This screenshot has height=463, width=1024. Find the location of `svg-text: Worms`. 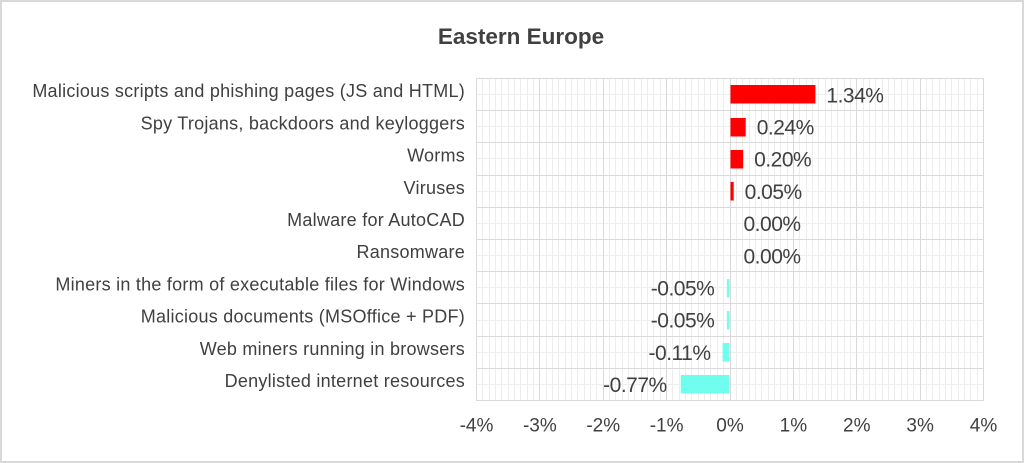

svg-text: Worms is located at coordinates (436, 156).